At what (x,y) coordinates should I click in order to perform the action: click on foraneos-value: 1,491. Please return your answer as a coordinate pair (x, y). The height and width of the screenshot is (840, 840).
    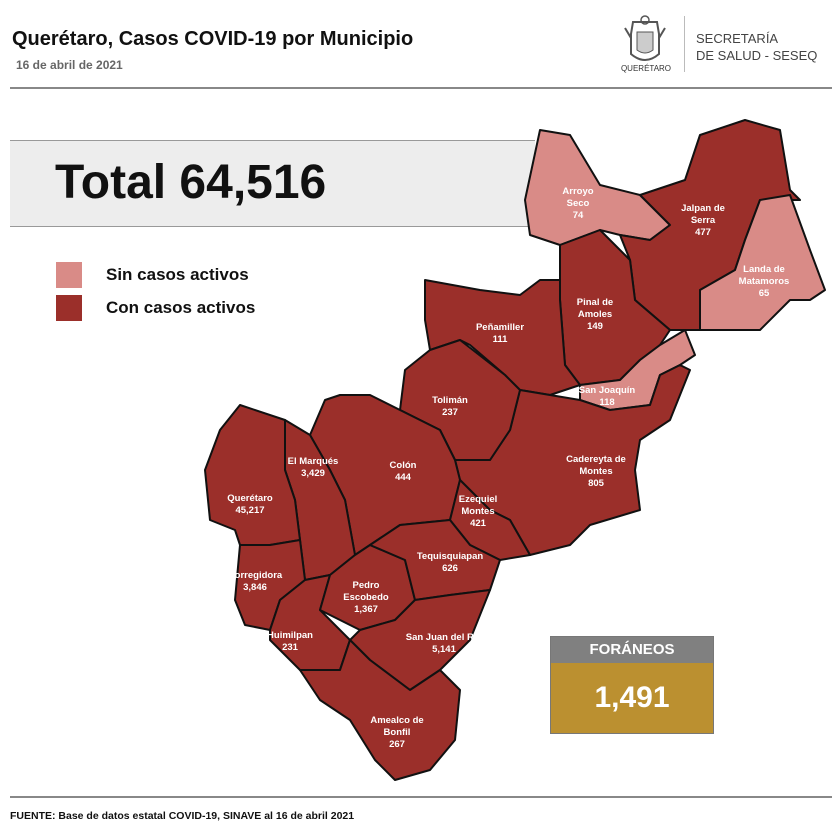
    Looking at the image, I should click on (632, 698).